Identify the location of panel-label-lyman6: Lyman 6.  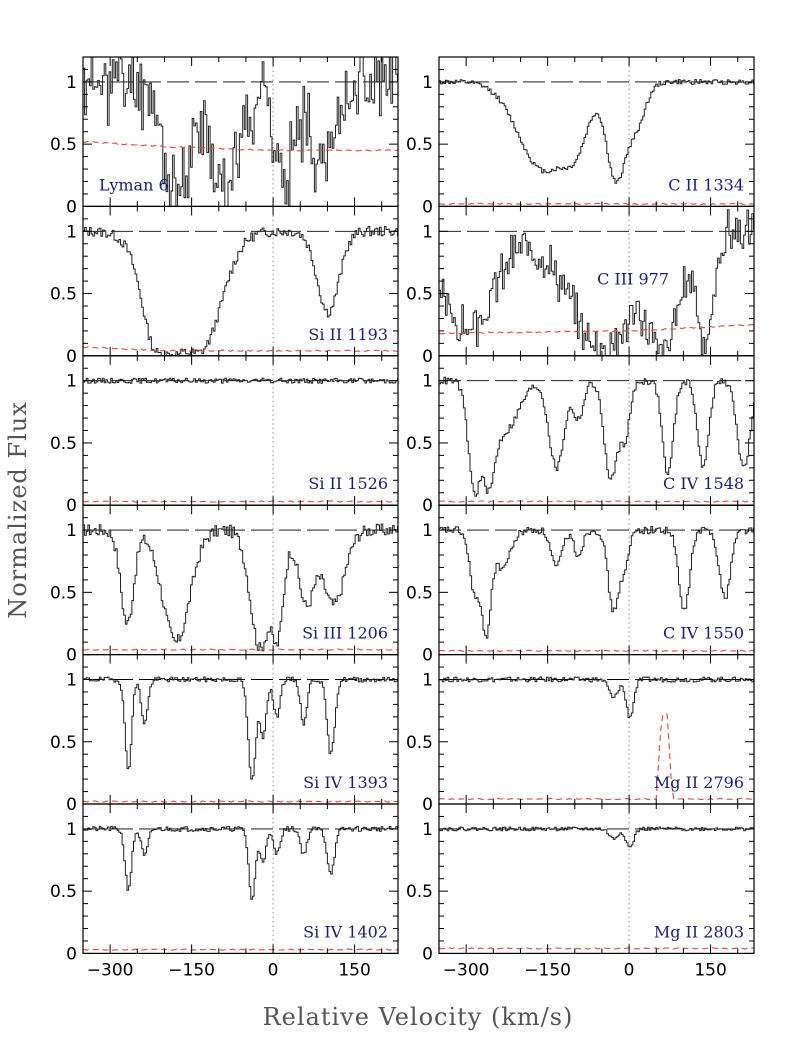
(134, 184).